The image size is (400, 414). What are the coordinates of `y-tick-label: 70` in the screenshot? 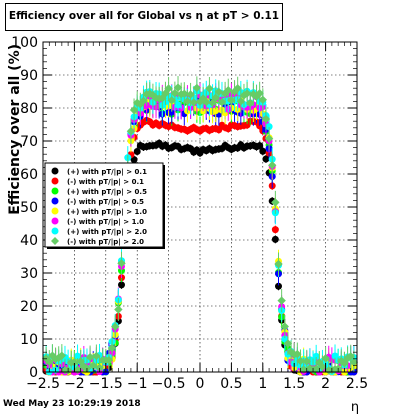 It's located at (29, 142).